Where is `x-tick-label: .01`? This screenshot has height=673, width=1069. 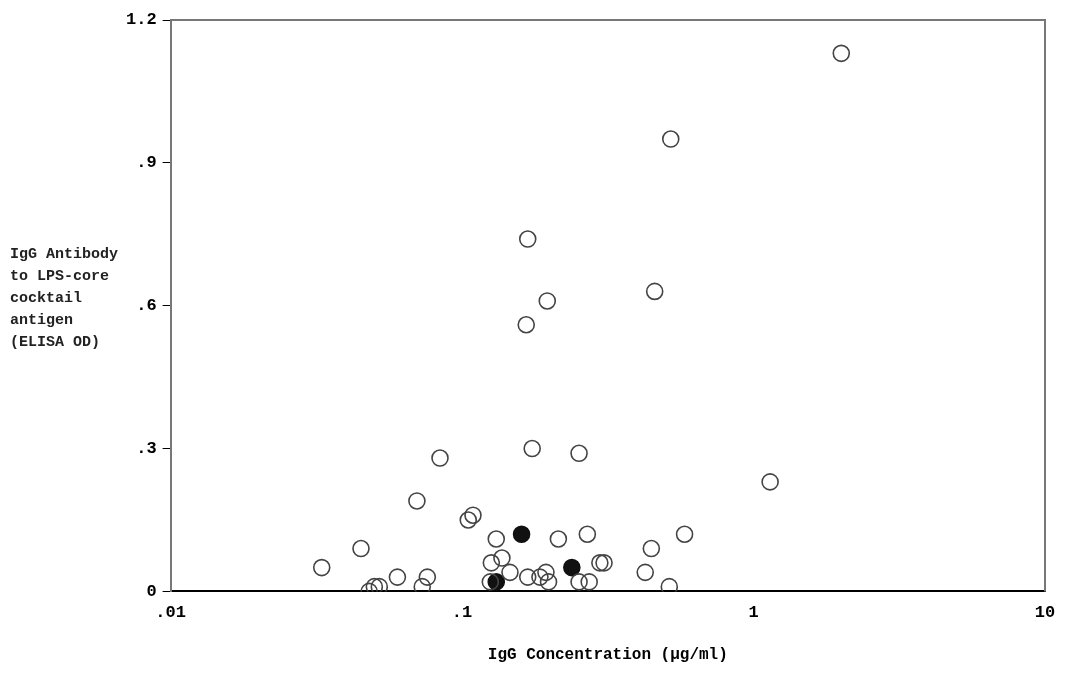
x-tick-label: .01 is located at coordinates (170, 612).